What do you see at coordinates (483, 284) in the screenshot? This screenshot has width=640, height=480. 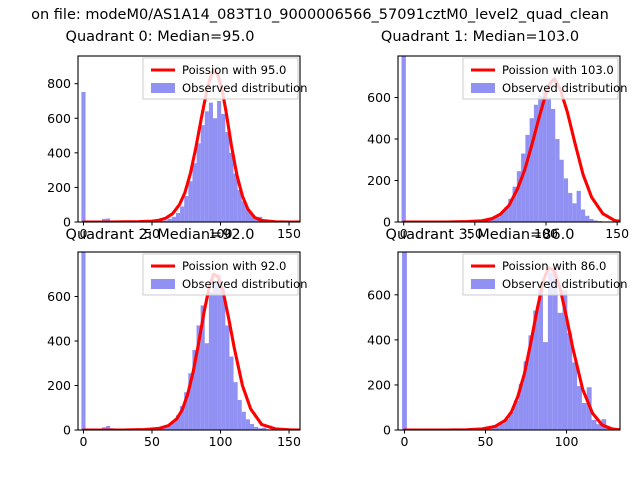 I see `legend-swatch-observed` at bounding box center [483, 284].